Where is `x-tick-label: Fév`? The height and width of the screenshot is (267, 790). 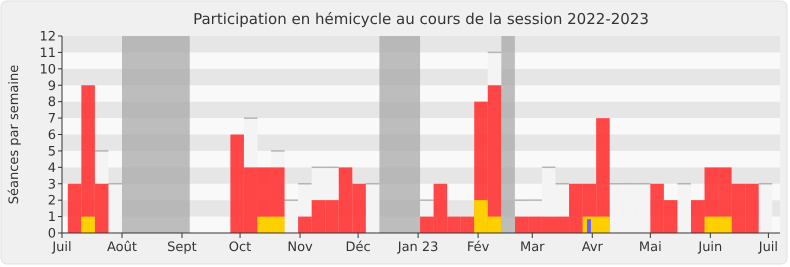
x-tick-label: Fév is located at coordinates (478, 247).